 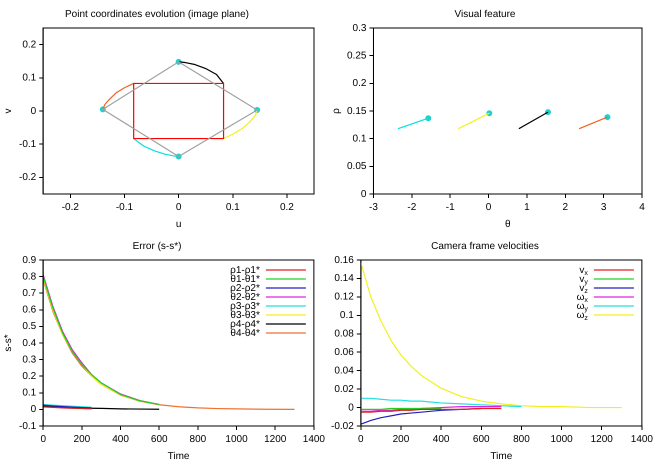 What do you see at coordinates (8, 343) in the screenshot?
I see `y-axis-title: s-s*` at bounding box center [8, 343].